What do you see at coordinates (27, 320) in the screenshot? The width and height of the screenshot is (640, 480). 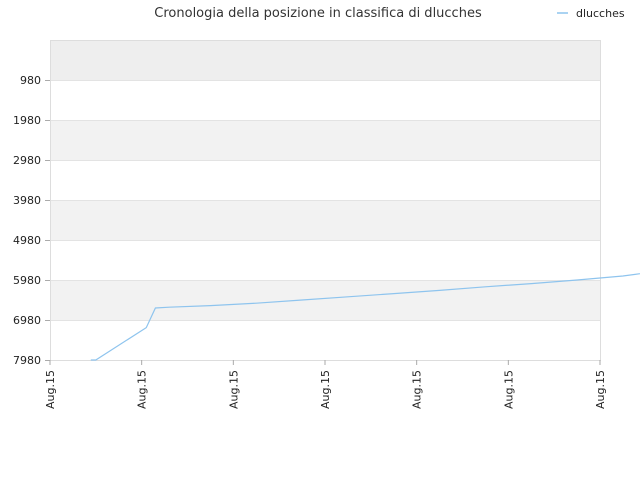 I see `y-tick-label: 6980` at bounding box center [27, 320].